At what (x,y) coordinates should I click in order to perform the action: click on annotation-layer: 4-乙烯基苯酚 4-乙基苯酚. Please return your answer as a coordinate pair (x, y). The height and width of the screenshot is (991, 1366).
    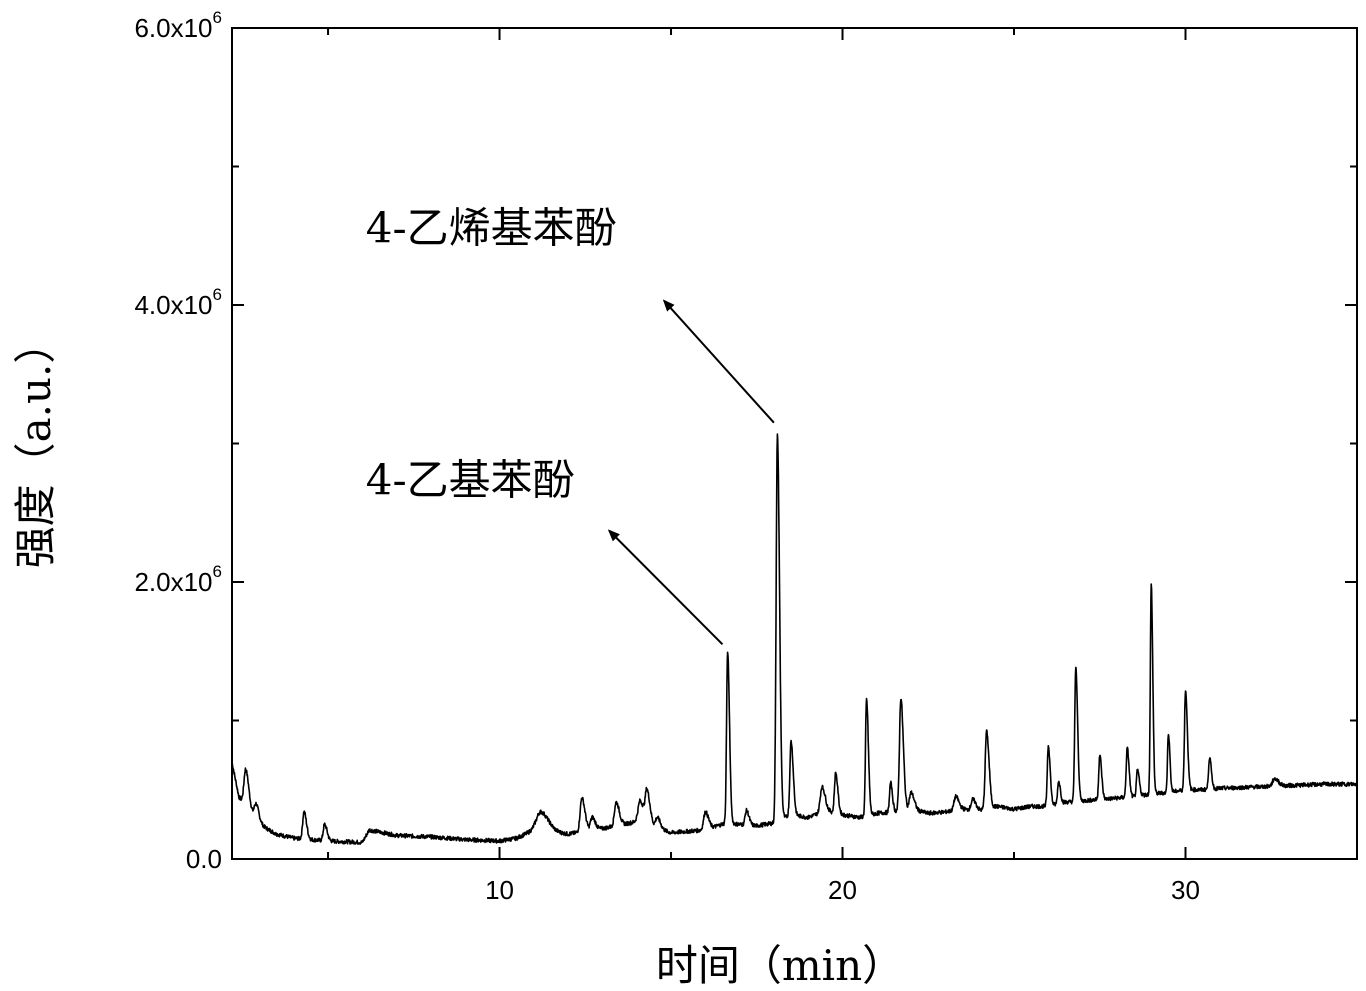
    Looking at the image, I should click on (570, 425).